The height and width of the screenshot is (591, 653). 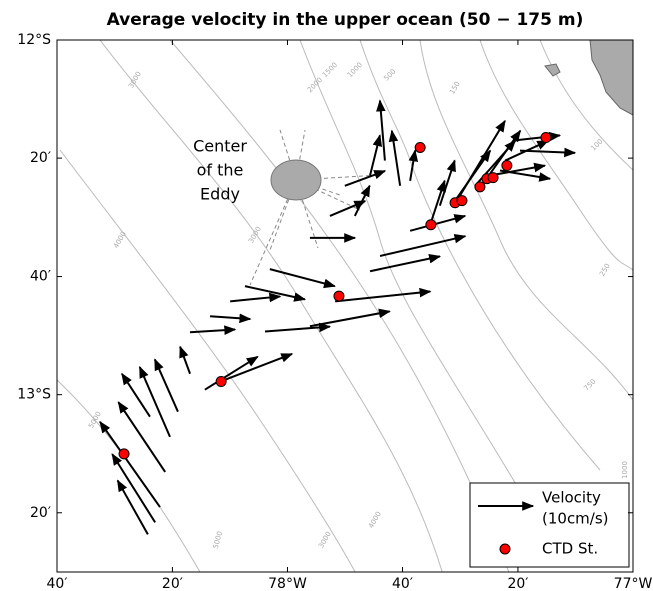 What do you see at coordinates (296, 180) in the screenshot?
I see `eddy-center` at bounding box center [296, 180].